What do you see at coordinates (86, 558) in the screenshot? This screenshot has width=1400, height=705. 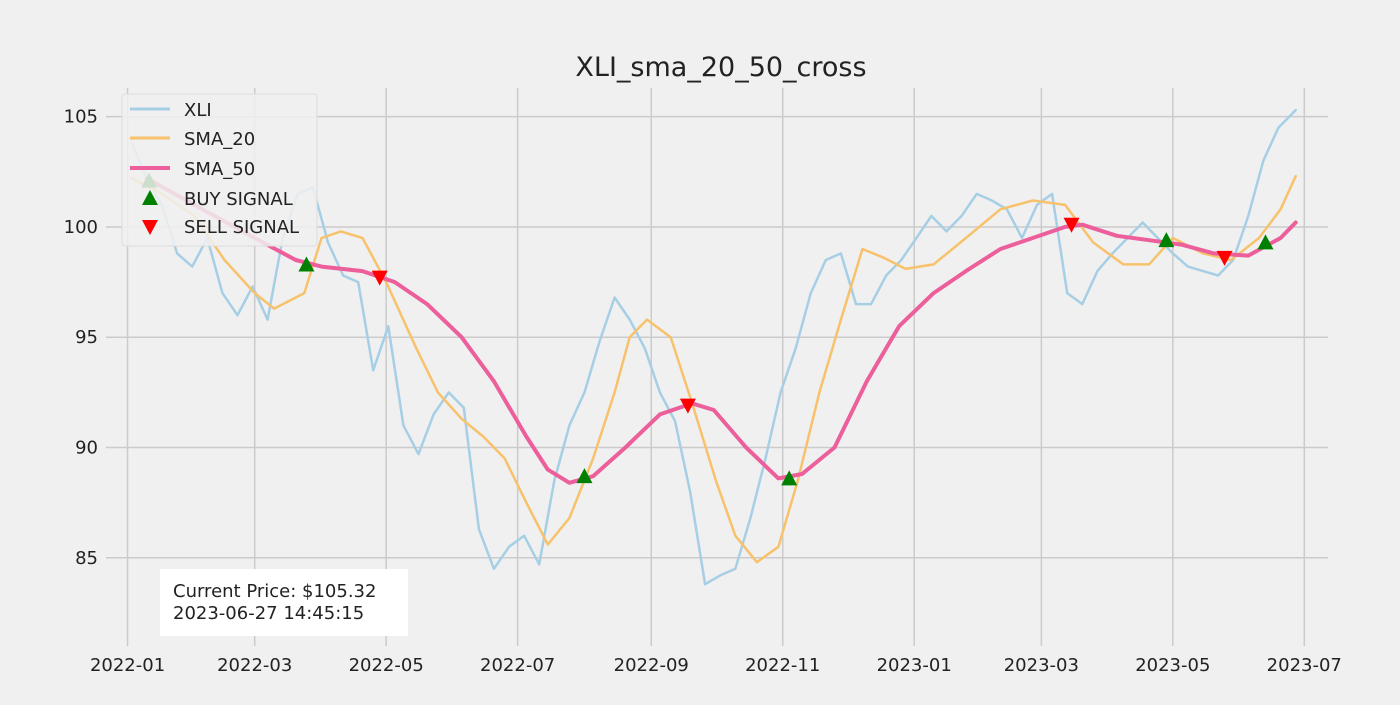 I see `y-tick-label: 85` at bounding box center [86, 558].